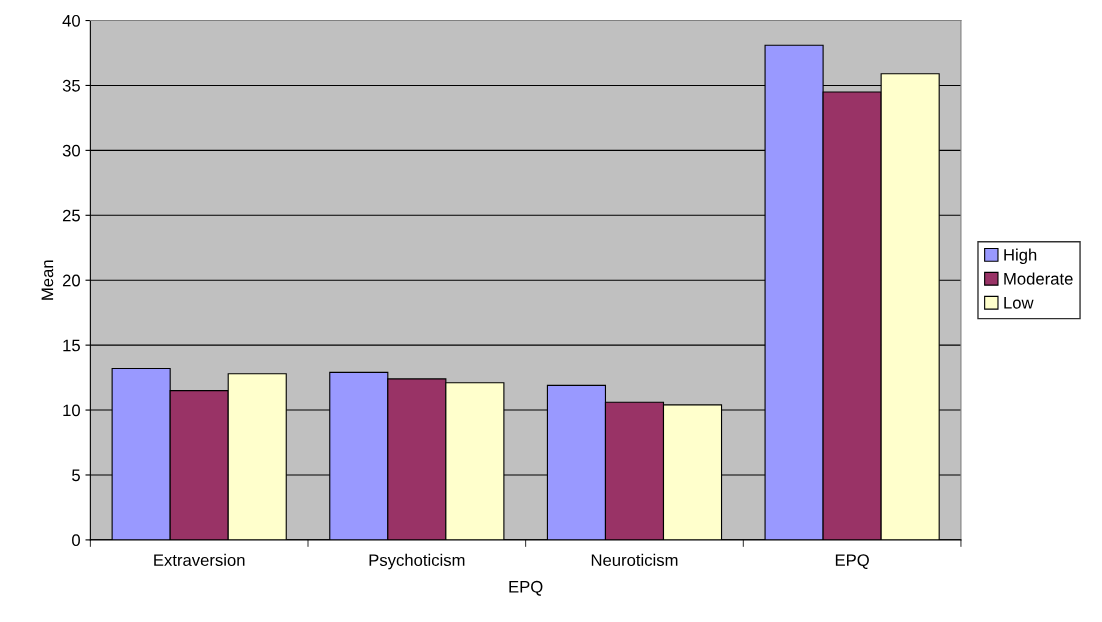 This screenshot has height=622, width=1102. I want to click on x-tick-label: Psychoticism, so click(417, 561).